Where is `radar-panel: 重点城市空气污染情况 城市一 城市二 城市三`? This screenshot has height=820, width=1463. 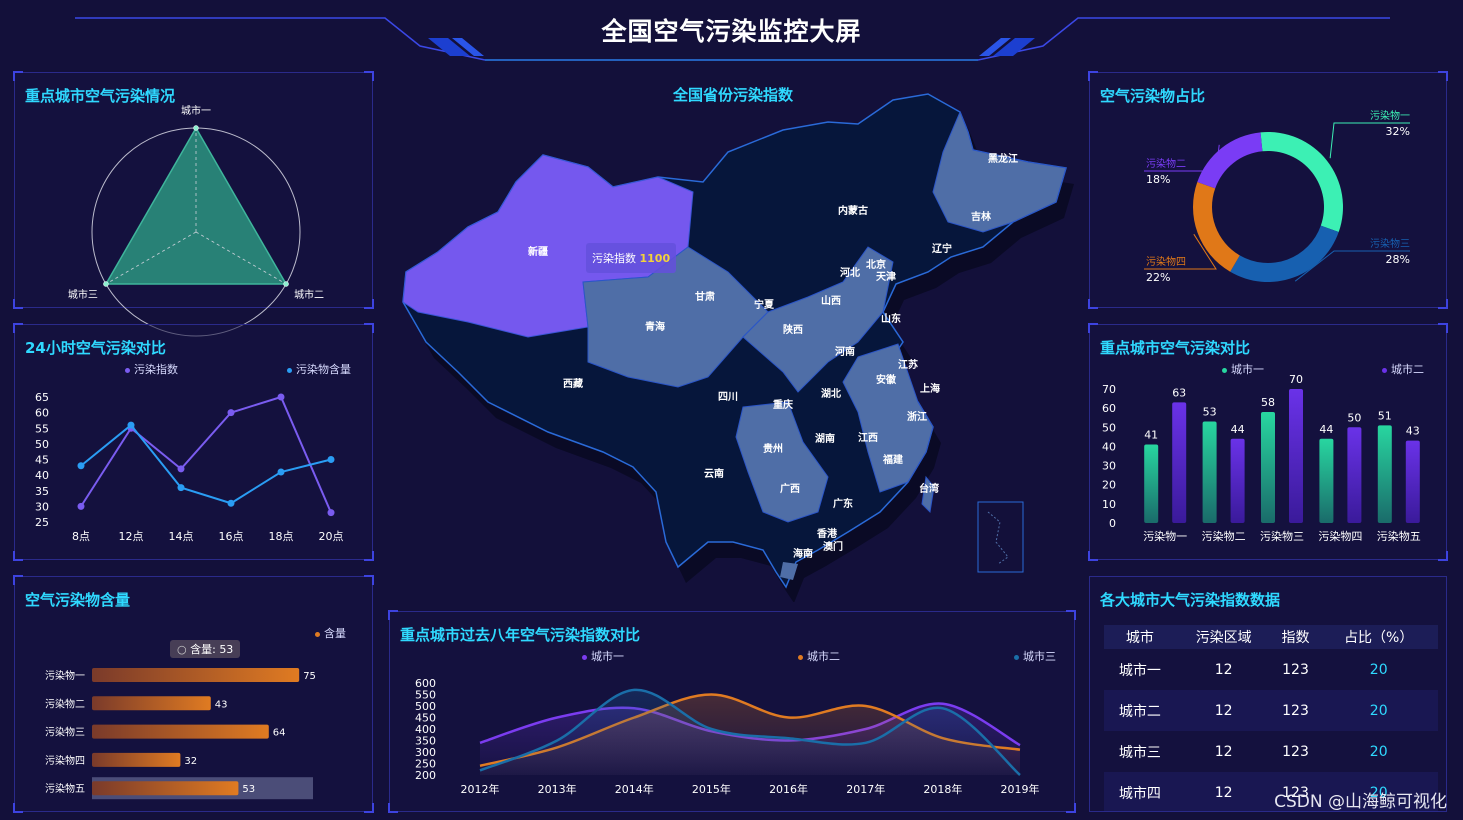
radar-panel: 重点城市空气污染情况 城市一 城市二 城市三 is located at coordinates (193, 204).